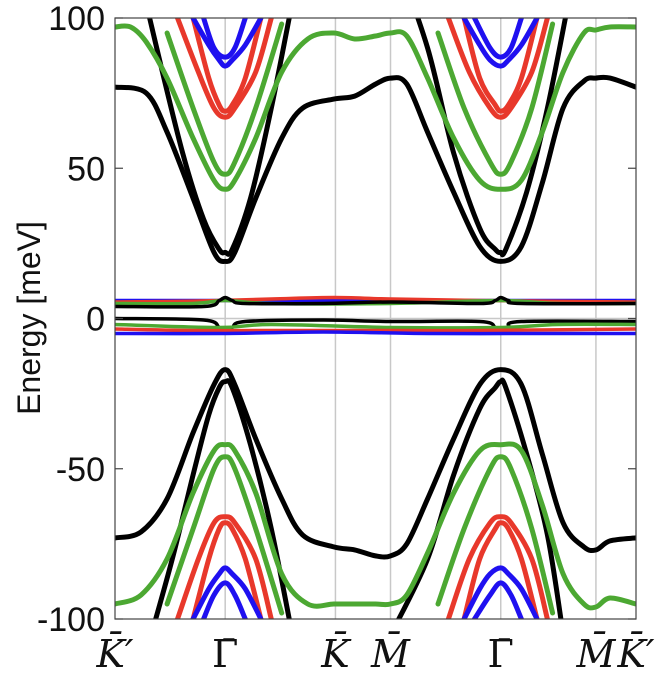 The width and height of the screenshot is (660, 678). What do you see at coordinates (86, 169) in the screenshot?
I see `y-tick-label-1: 50` at bounding box center [86, 169].